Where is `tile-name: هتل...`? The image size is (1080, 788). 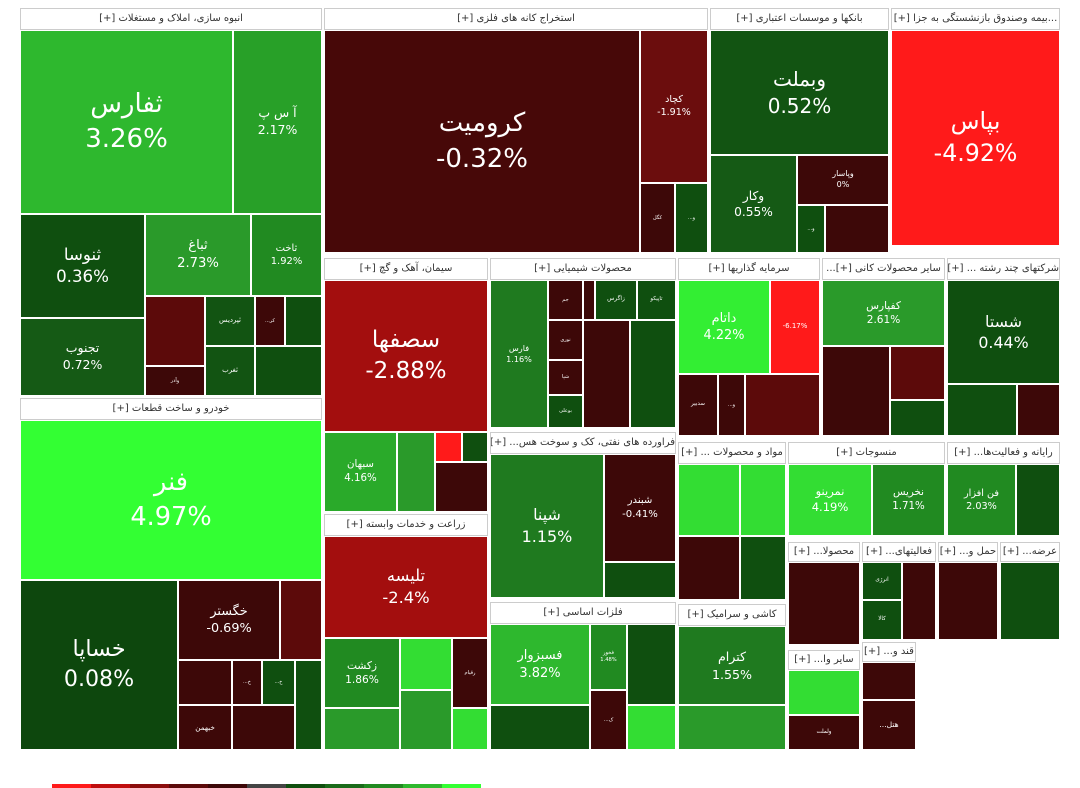
tile-name: هتل... is located at coordinates (889, 724).